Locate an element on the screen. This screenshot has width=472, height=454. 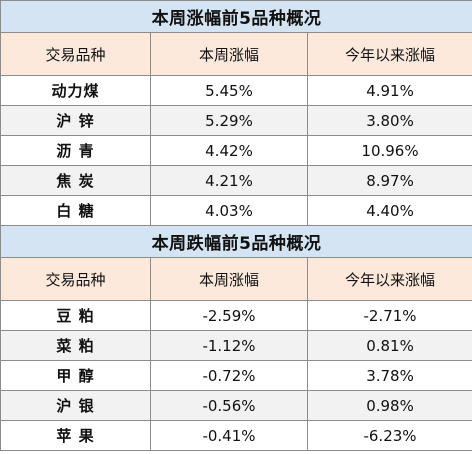
ytd-change: 0.81% is located at coordinates (389, 345).